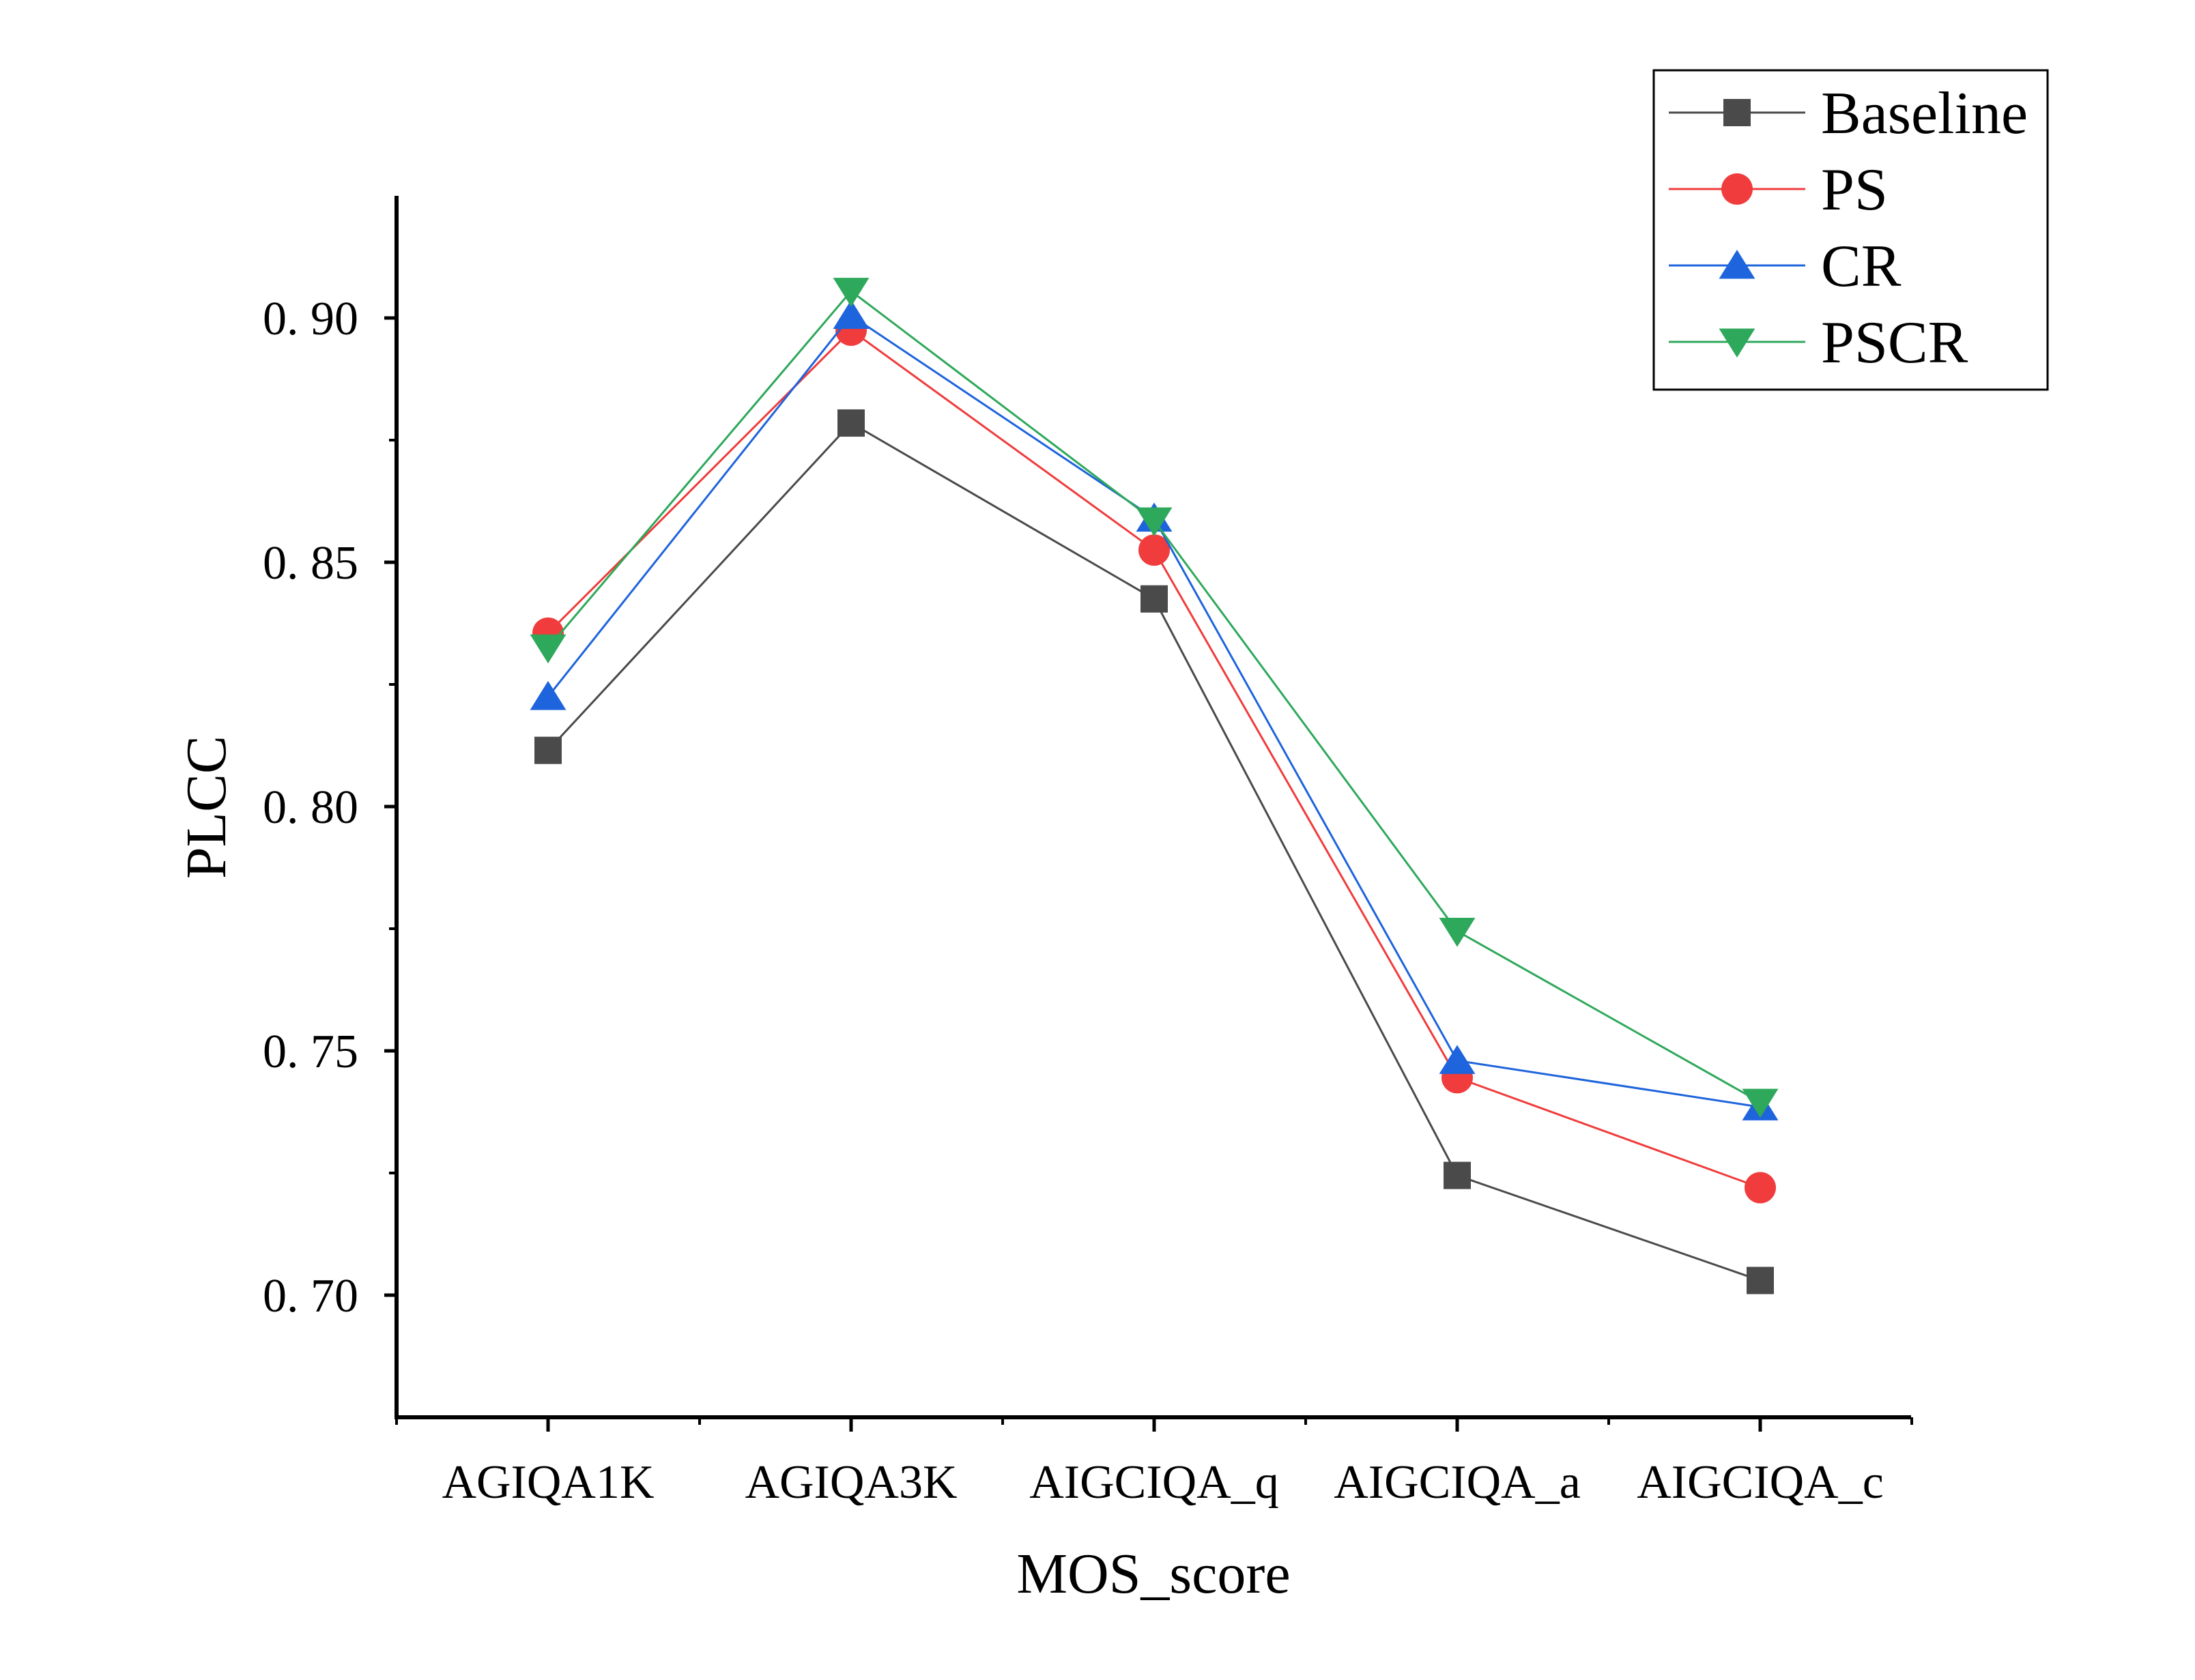 The image size is (2195, 1680). I want to click on y-tick-label: 0. 90, so click(310, 319).